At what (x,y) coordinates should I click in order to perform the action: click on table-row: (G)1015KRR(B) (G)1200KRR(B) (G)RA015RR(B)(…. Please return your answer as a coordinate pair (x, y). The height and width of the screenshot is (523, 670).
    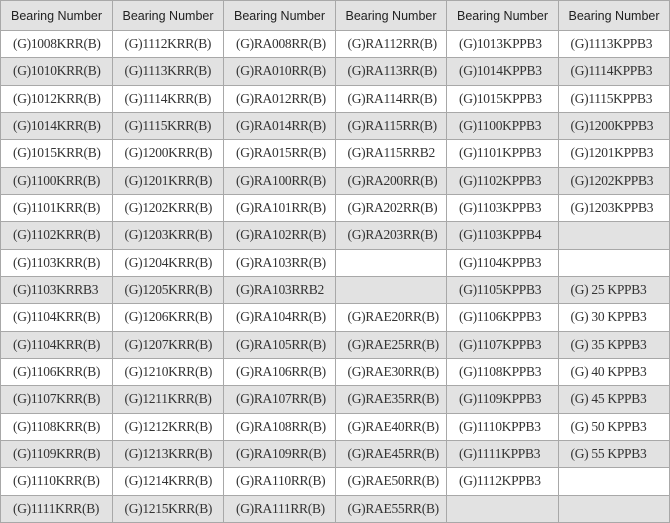
    Looking at the image, I should click on (335, 153).